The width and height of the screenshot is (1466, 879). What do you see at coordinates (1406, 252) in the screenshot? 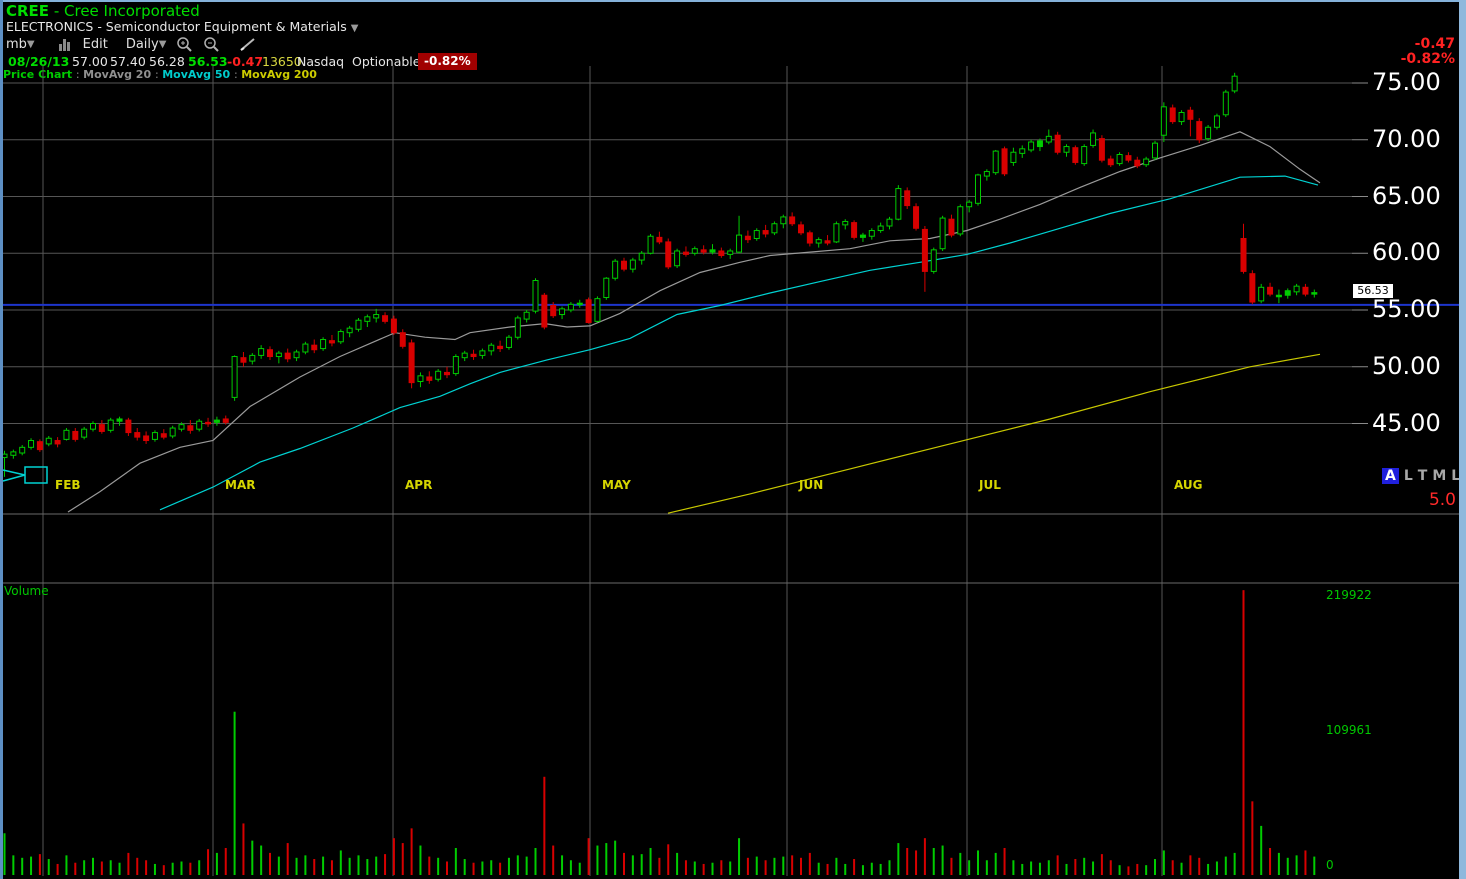
I see `price-axis-label: 60.00` at bounding box center [1406, 252].